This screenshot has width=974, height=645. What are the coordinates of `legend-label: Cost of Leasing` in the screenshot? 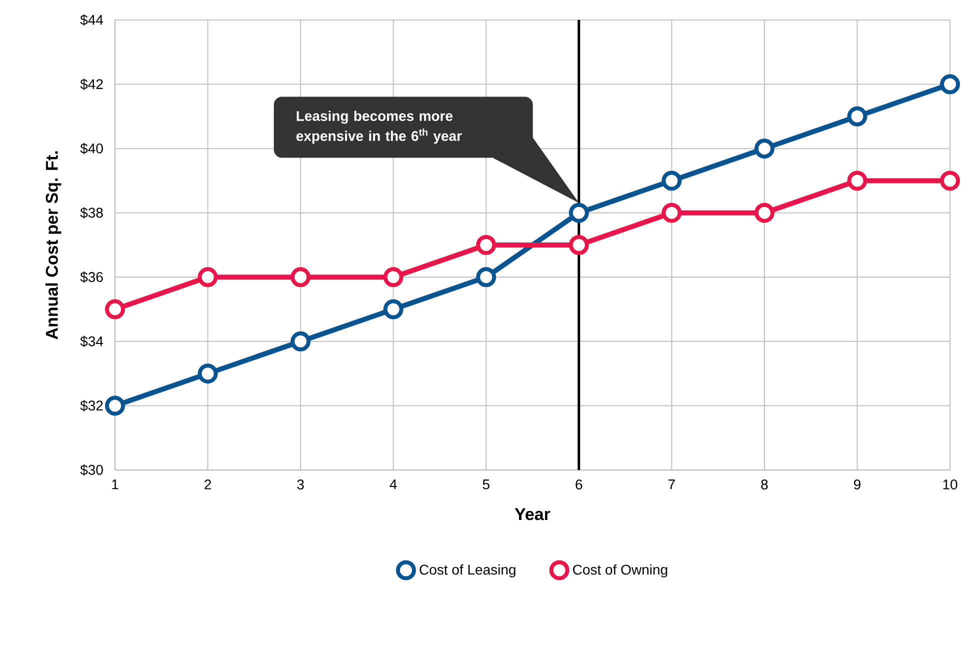 It's located at (468, 571).